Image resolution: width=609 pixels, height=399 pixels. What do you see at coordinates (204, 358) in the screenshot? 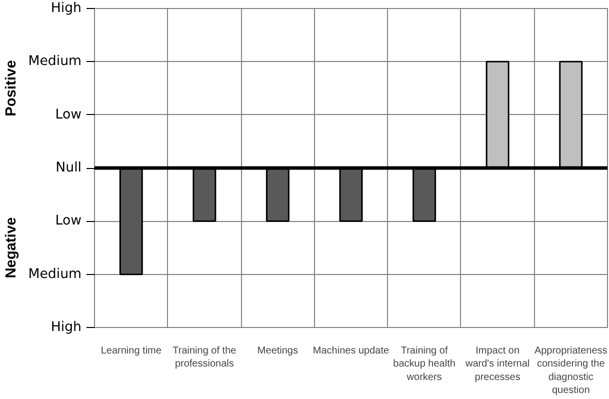
I see `x-tick-label: Training of the professionals` at bounding box center [204, 358].